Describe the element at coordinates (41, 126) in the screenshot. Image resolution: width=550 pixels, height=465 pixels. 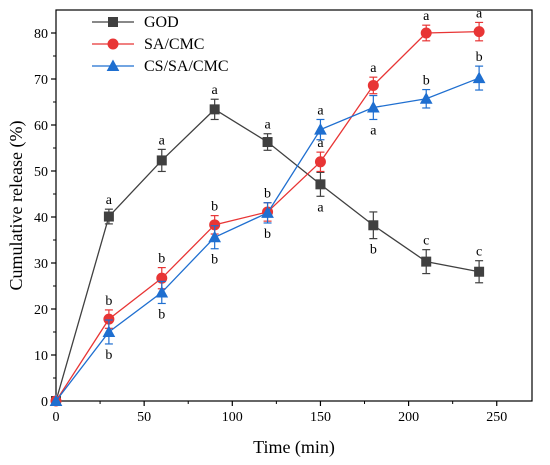
I see `y-tick-label: 60` at that location.